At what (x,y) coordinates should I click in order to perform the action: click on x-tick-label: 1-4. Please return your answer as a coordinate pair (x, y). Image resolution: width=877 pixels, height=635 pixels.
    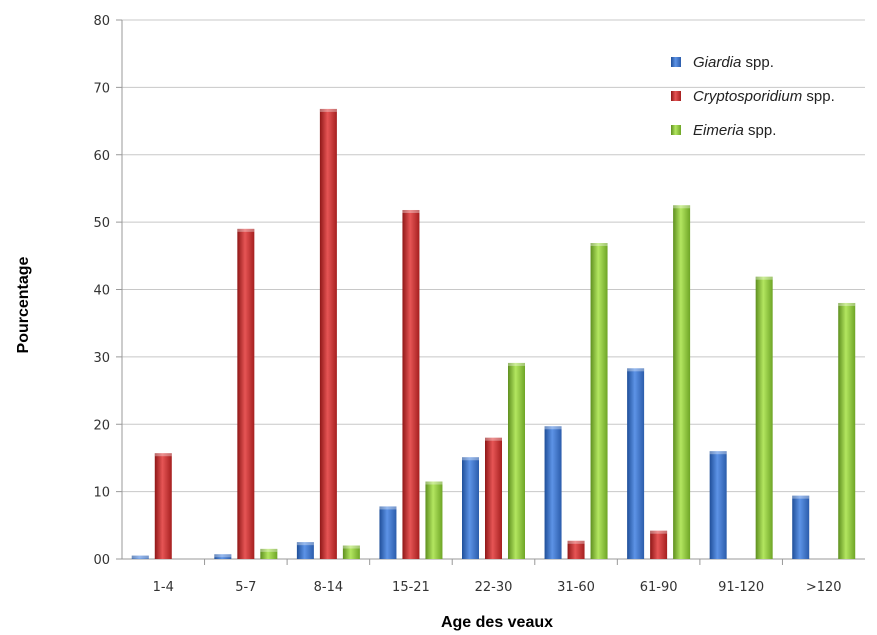
    Looking at the image, I should click on (163, 587).